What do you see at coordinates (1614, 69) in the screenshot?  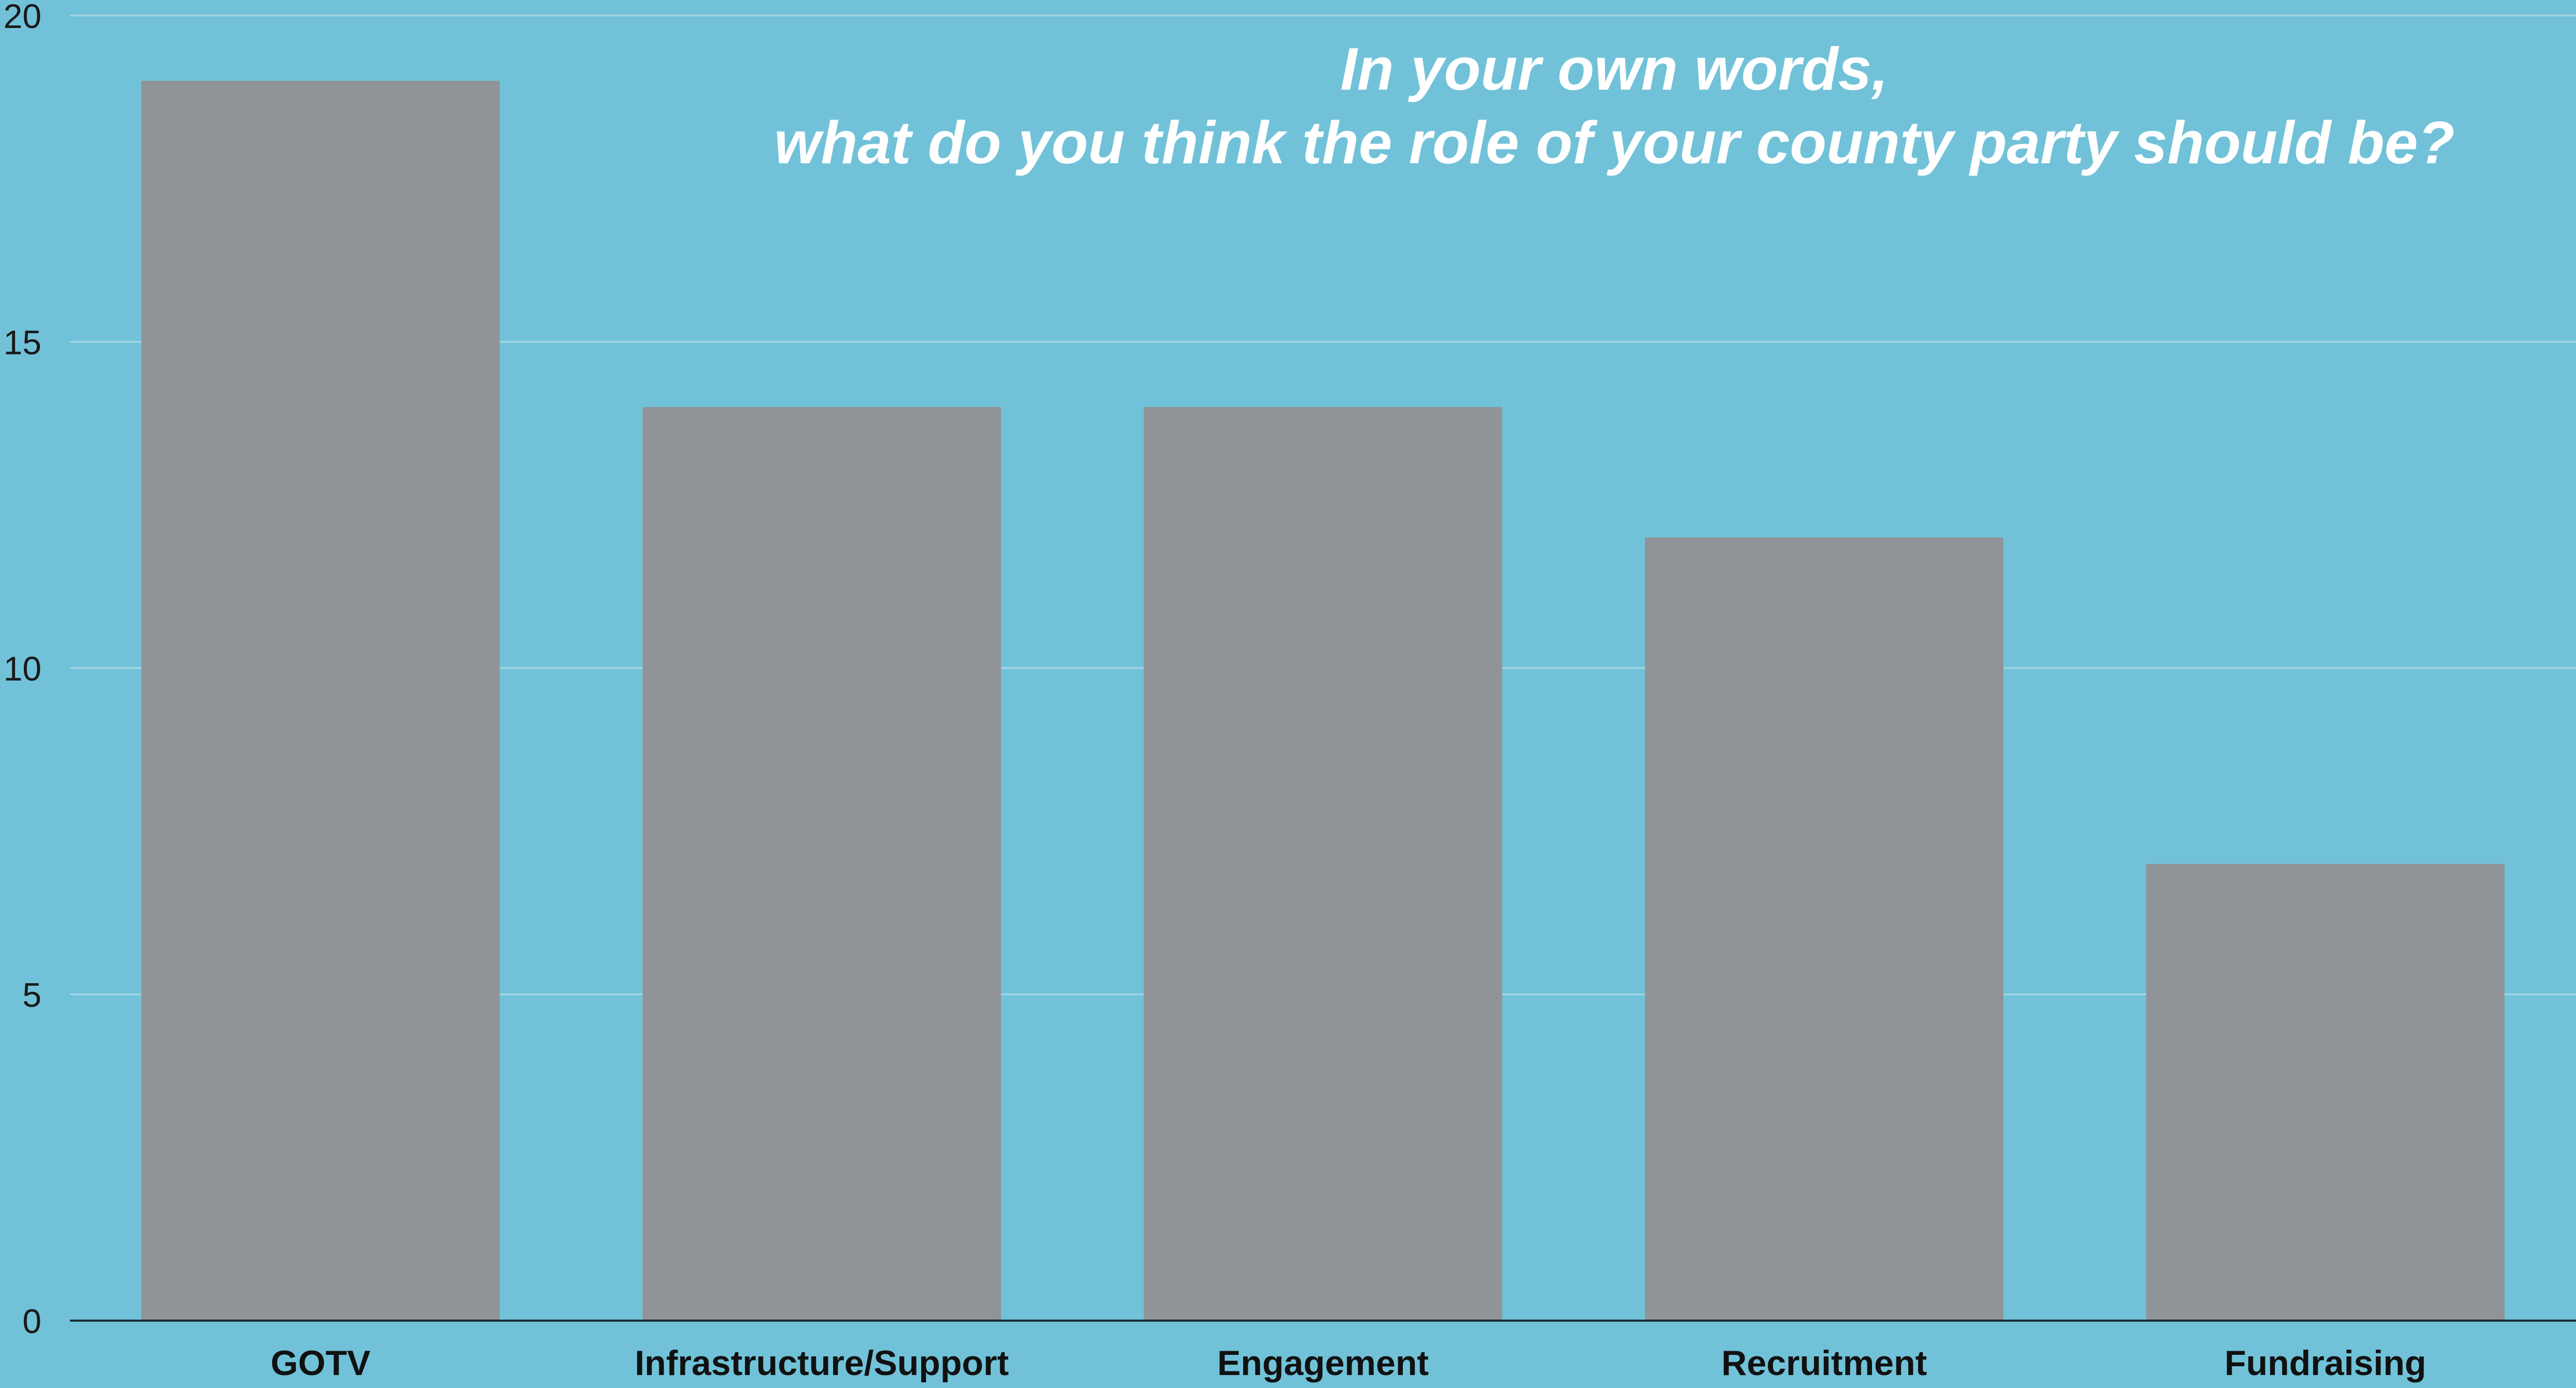 I see `chart-title-line-1: In your own words,` at bounding box center [1614, 69].